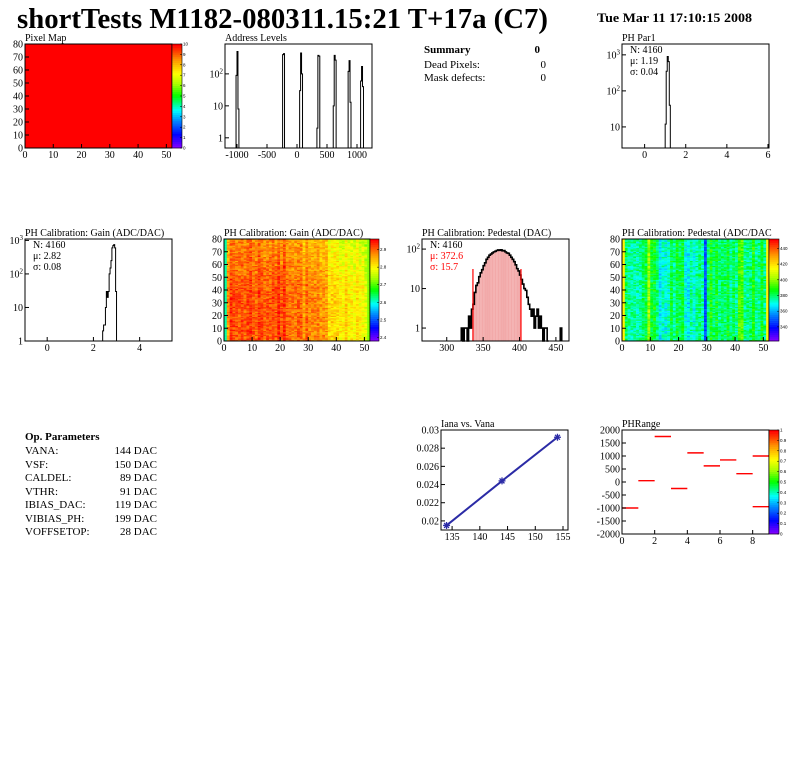 The image size is (796, 772). I want to click on histogram-bars, so click(349, 104).